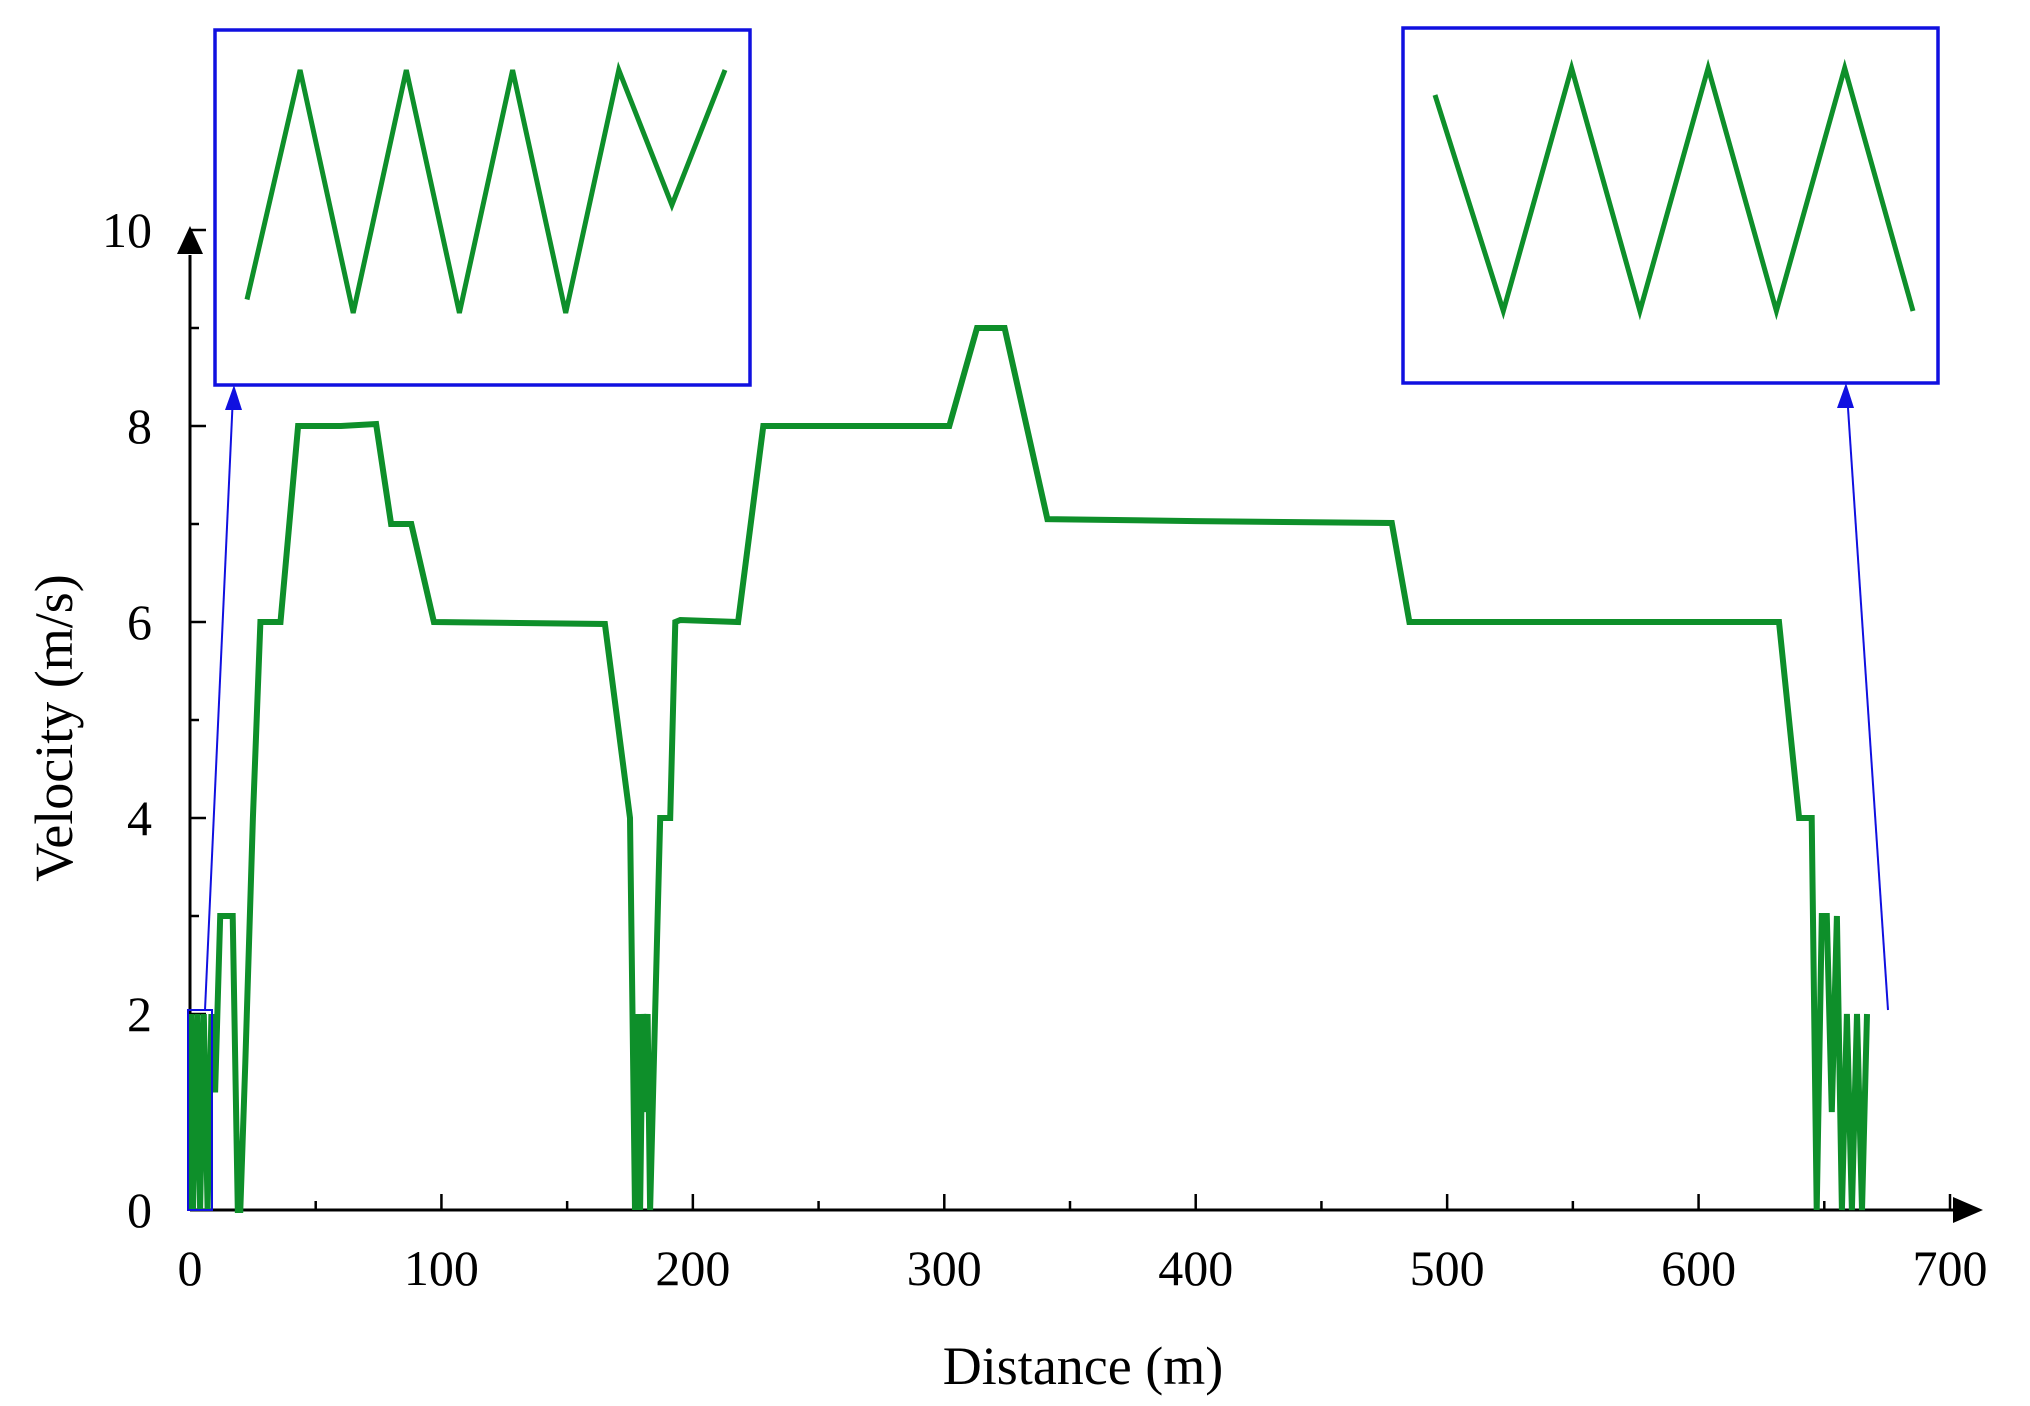 The width and height of the screenshot is (2030, 1406). What do you see at coordinates (190, 1268) in the screenshot?
I see `x-tick-label: 0` at bounding box center [190, 1268].